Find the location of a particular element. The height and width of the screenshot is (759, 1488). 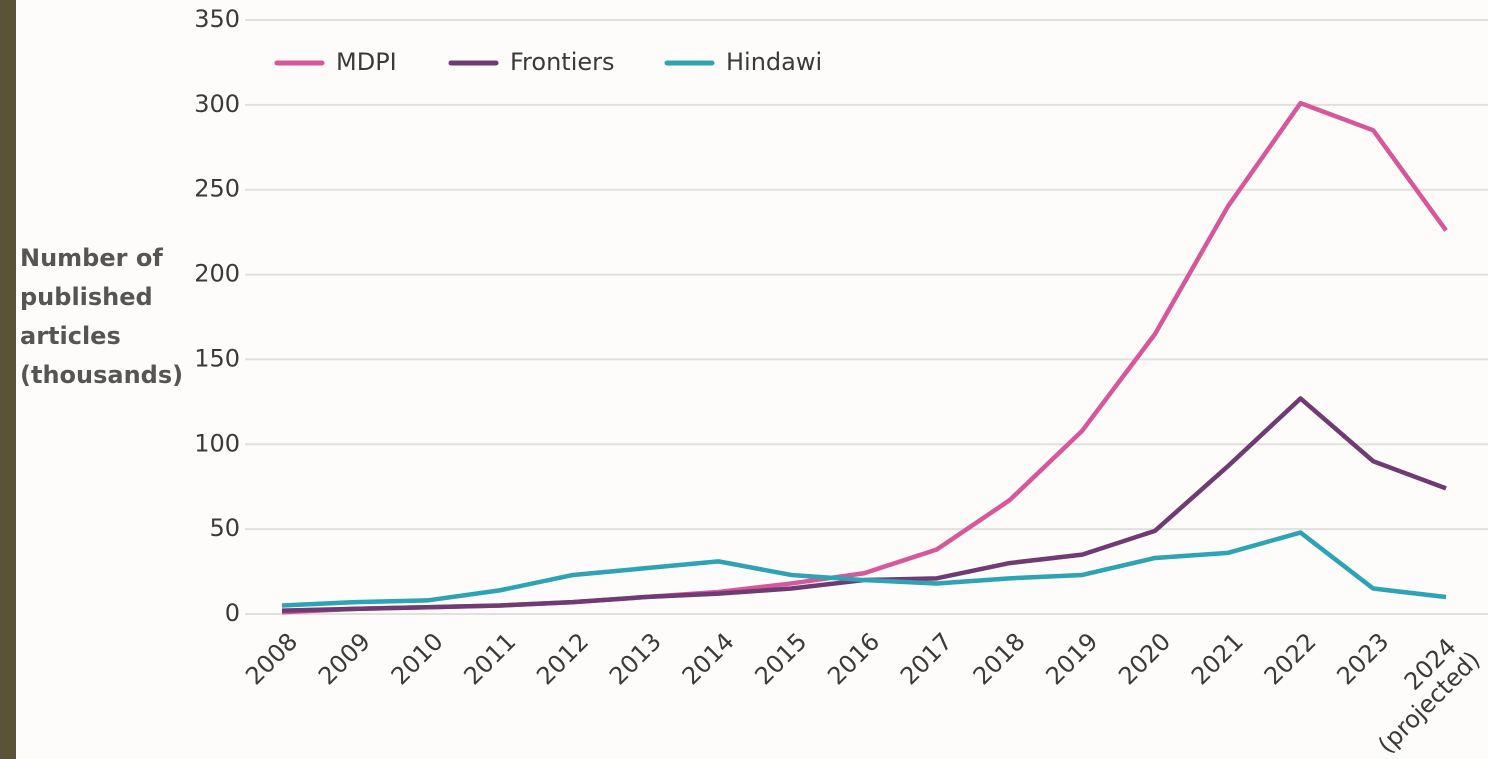

x-tick-label: 2016 is located at coordinates (853, 658).